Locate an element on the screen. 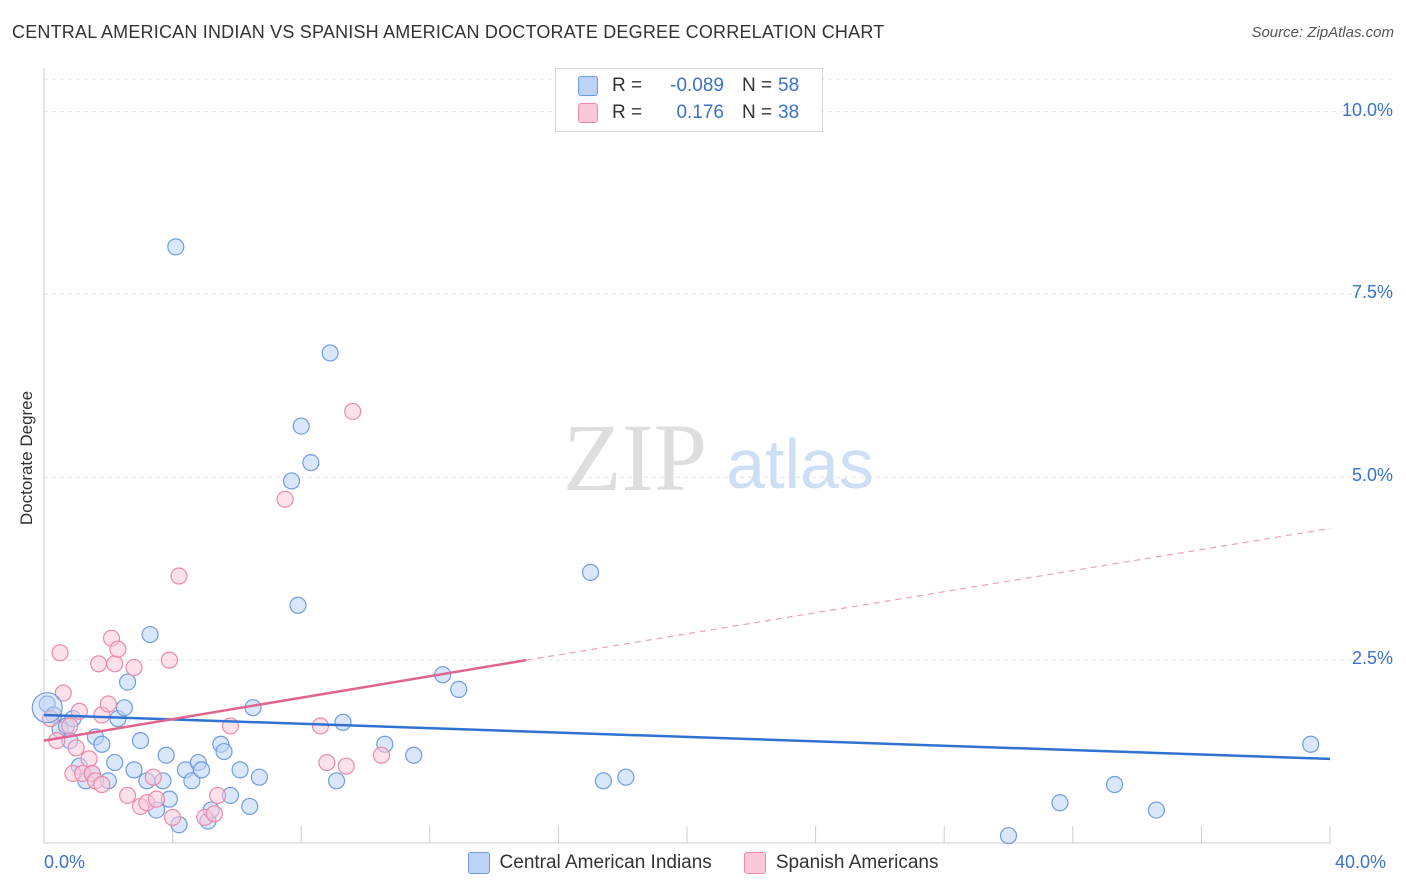 The image size is (1406, 892). point-central-american-cluster is located at coordinates (47, 708).